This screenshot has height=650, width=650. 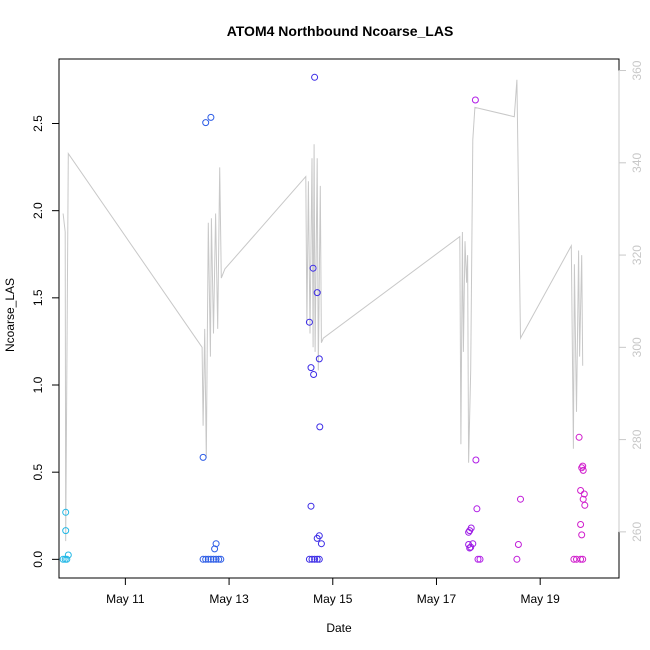 I want to click on y-tick-label: 1.0, so click(x=38, y=384).